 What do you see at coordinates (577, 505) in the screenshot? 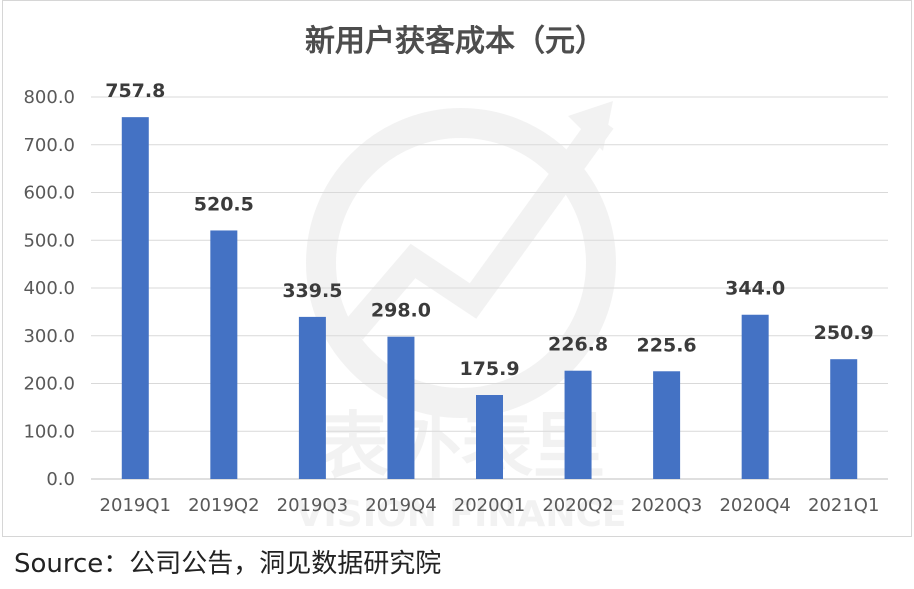
I see `x-tick-label: 2020Q2` at bounding box center [577, 505].